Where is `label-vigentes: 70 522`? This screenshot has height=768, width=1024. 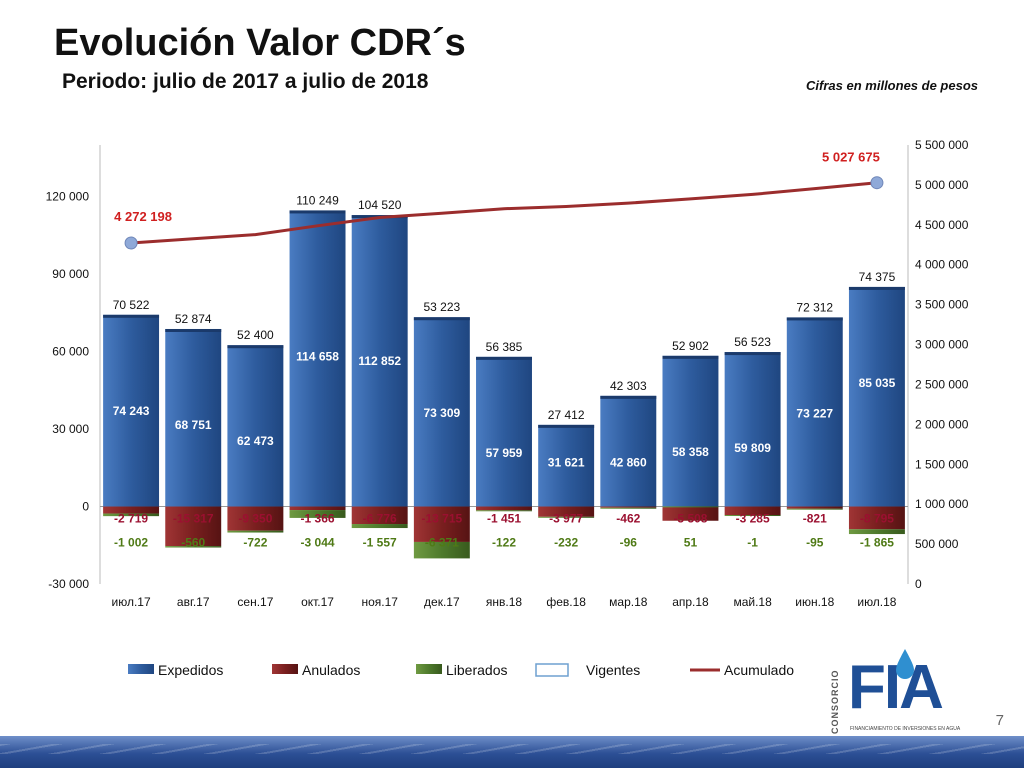
label-vigentes: 70 522 is located at coordinates (131, 305).